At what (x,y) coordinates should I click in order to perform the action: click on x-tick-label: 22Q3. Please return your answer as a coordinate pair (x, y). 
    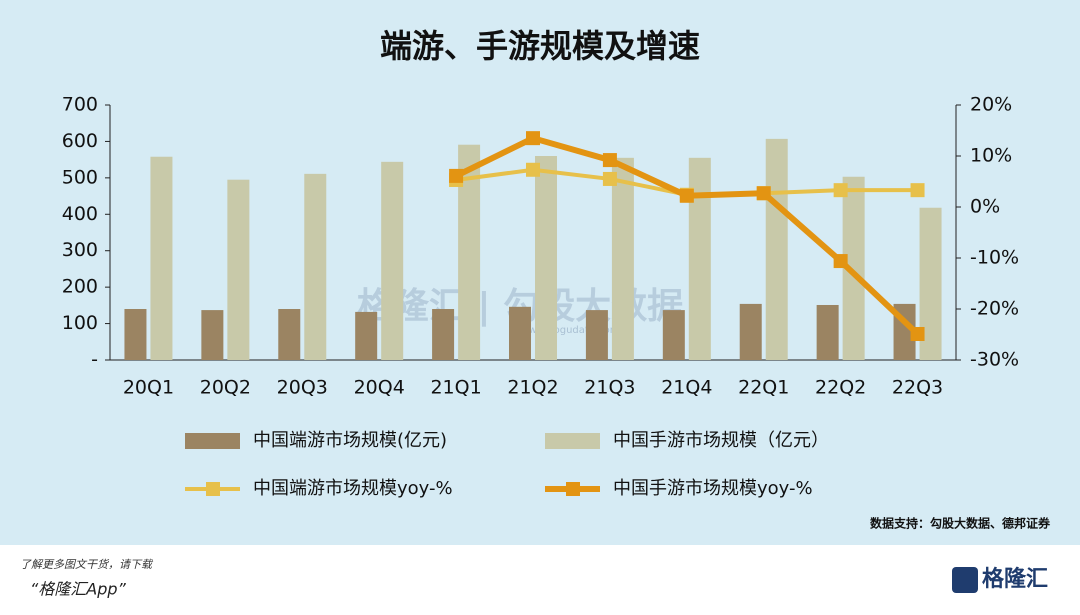
    Looking at the image, I should click on (917, 388).